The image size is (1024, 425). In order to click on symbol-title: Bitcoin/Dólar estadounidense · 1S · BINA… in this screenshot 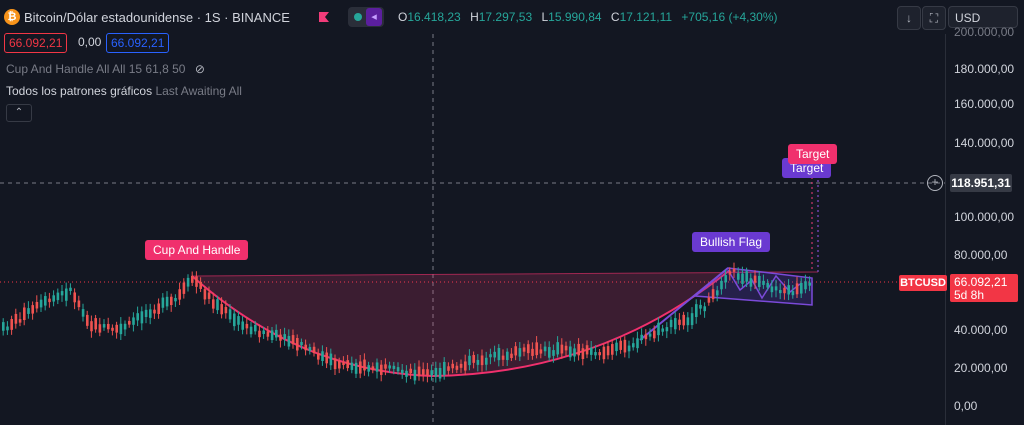, I will do `click(157, 17)`.